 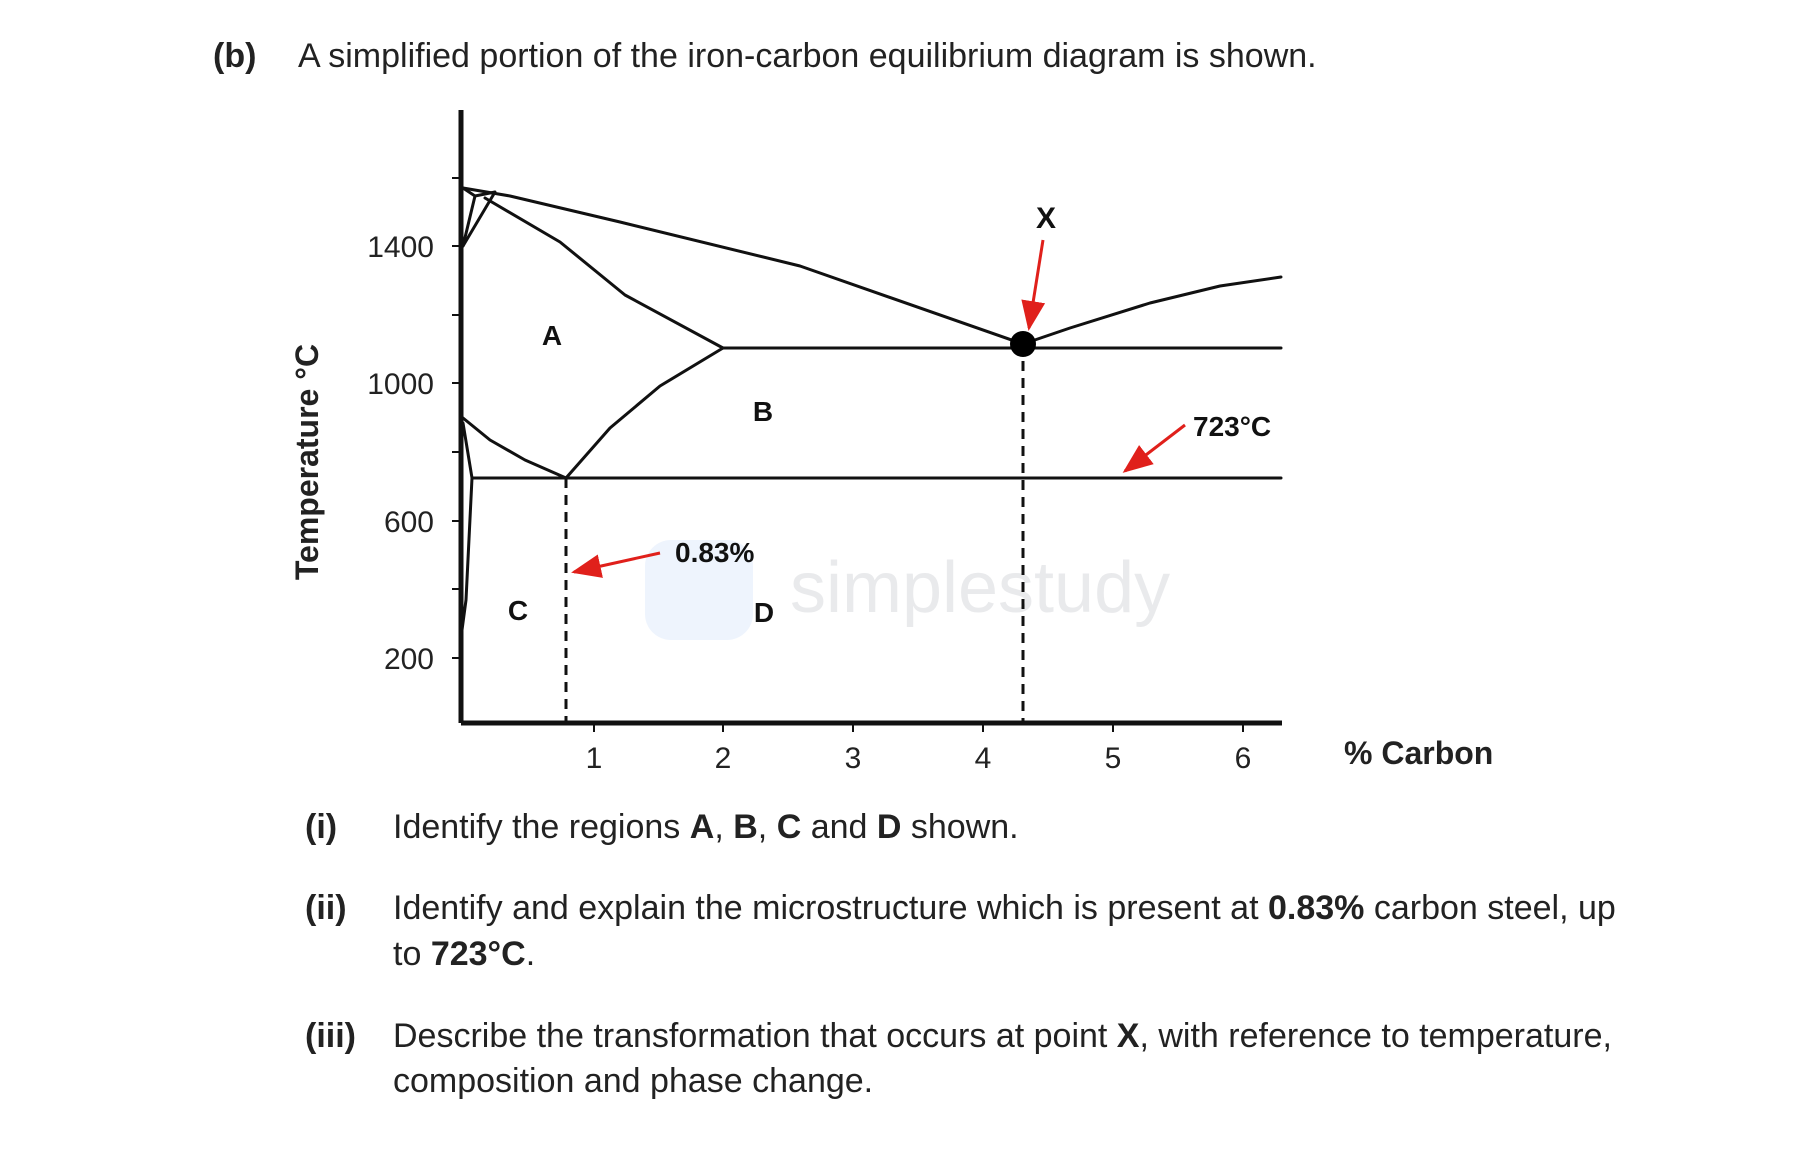 What do you see at coordinates (1490, 908) in the screenshot?
I see `text-segment: carbon steel, up` at bounding box center [1490, 908].